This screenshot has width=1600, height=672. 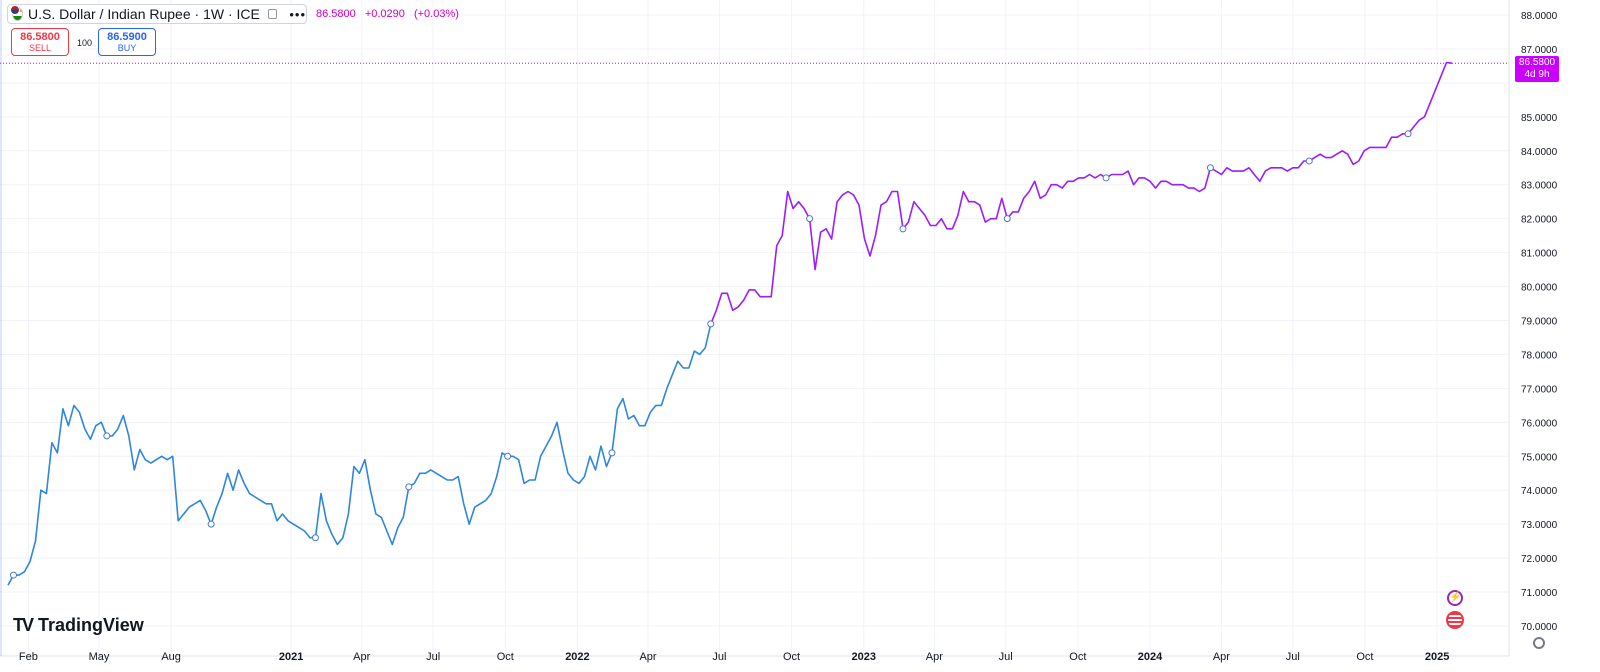 What do you see at coordinates (1150, 657) in the screenshot?
I see `x-tick-label: 2024` at bounding box center [1150, 657].